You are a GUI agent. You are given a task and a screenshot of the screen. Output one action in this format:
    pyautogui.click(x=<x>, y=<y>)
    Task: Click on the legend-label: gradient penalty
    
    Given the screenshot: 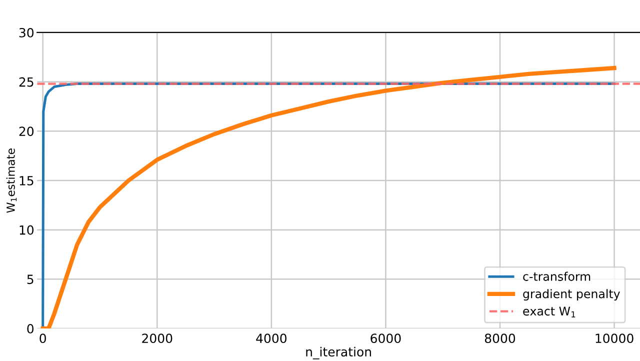 What is the action you would take?
    pyautogui.click(x=571, y=295)
    